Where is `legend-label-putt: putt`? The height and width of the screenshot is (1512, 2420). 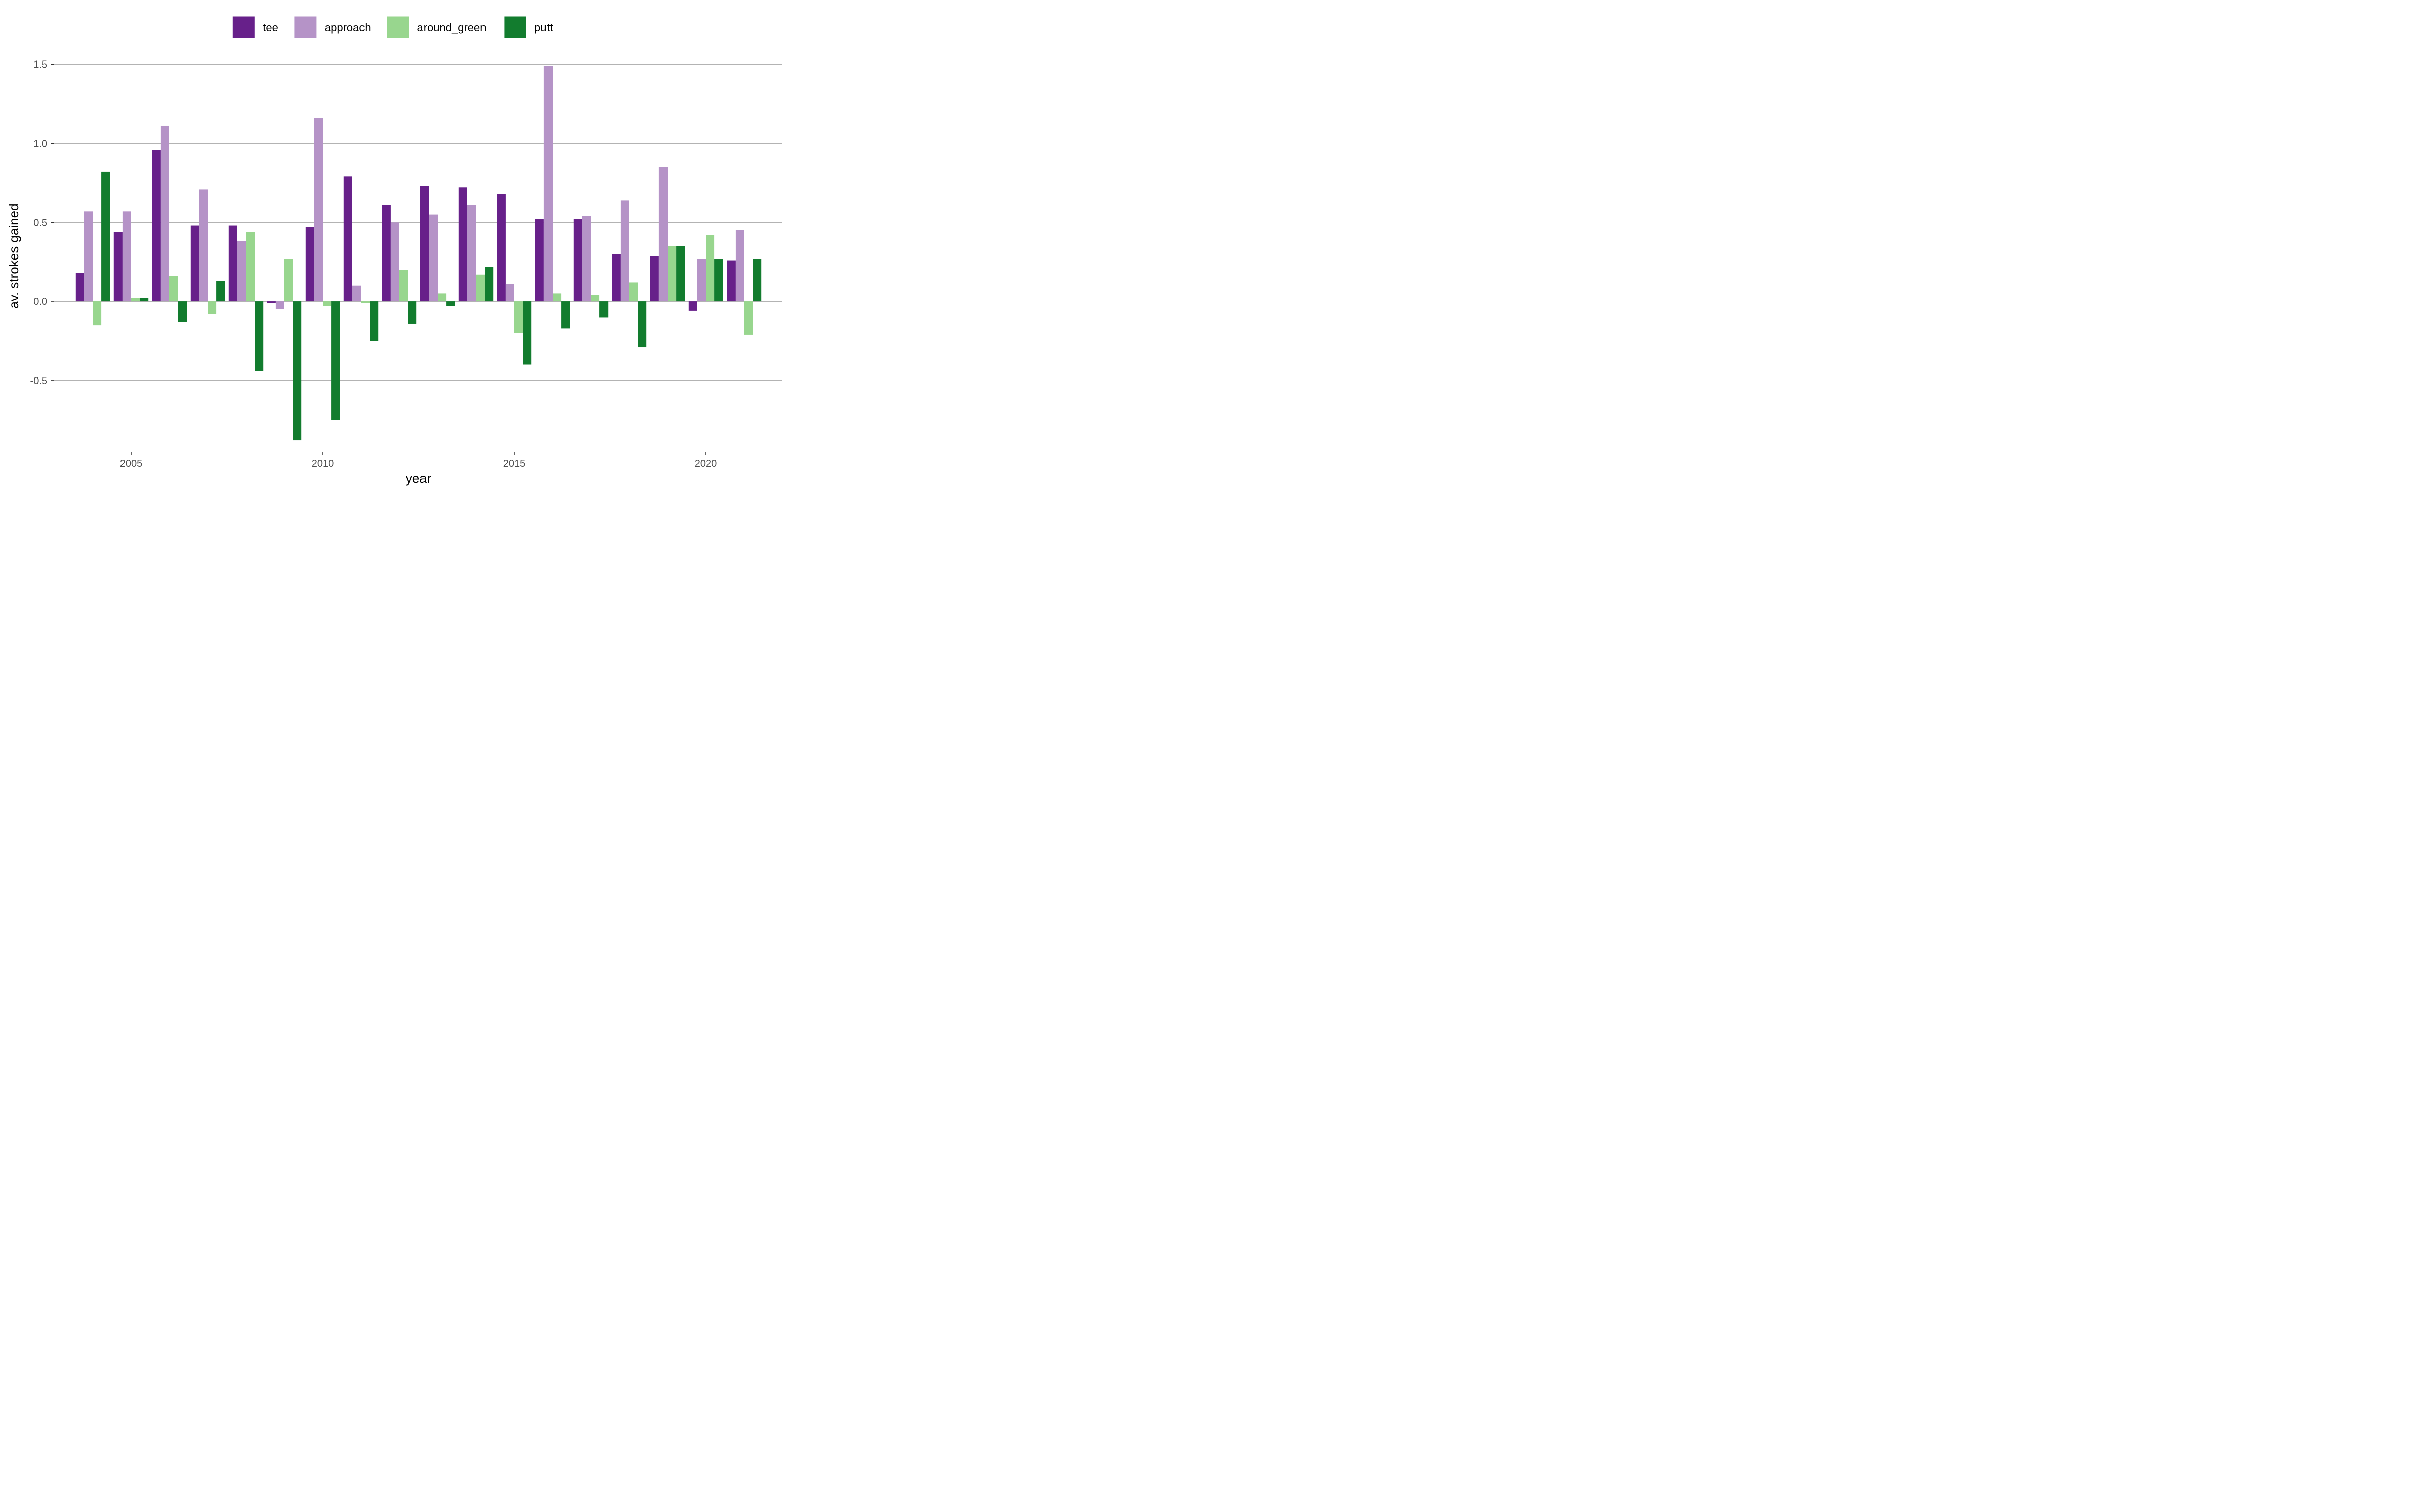
legend-label-putt: putt is located at coordinates (543, 27).